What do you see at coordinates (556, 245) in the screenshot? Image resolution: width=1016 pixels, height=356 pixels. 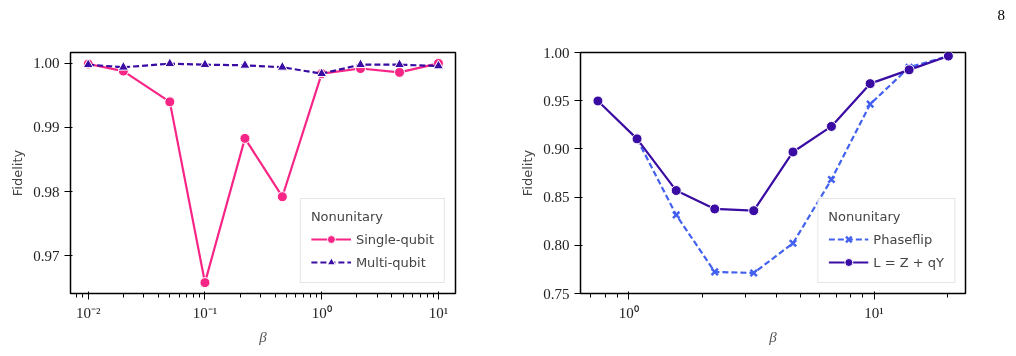 I see `y-tick-label: 0.80` at bounding box center [556, 245].